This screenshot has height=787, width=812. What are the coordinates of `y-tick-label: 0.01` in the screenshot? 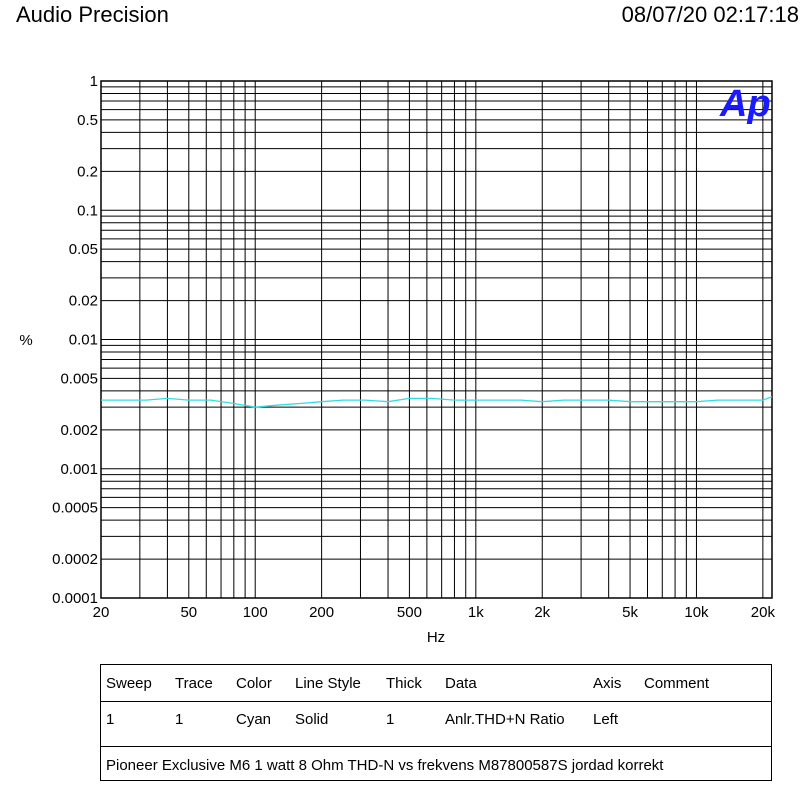 It's located at (83, 340).